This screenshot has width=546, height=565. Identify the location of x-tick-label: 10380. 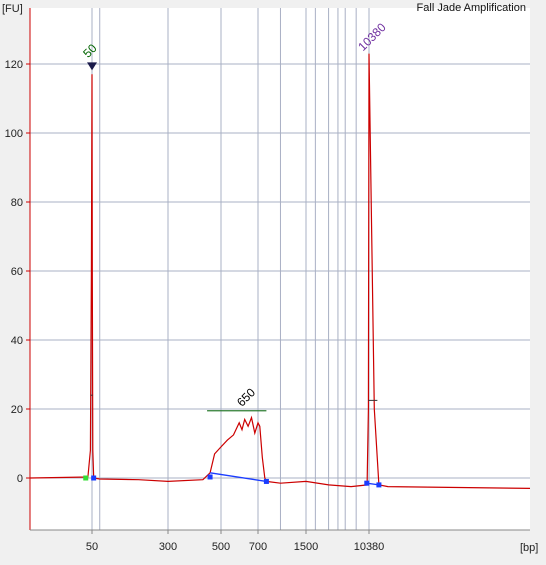
(369, 547).